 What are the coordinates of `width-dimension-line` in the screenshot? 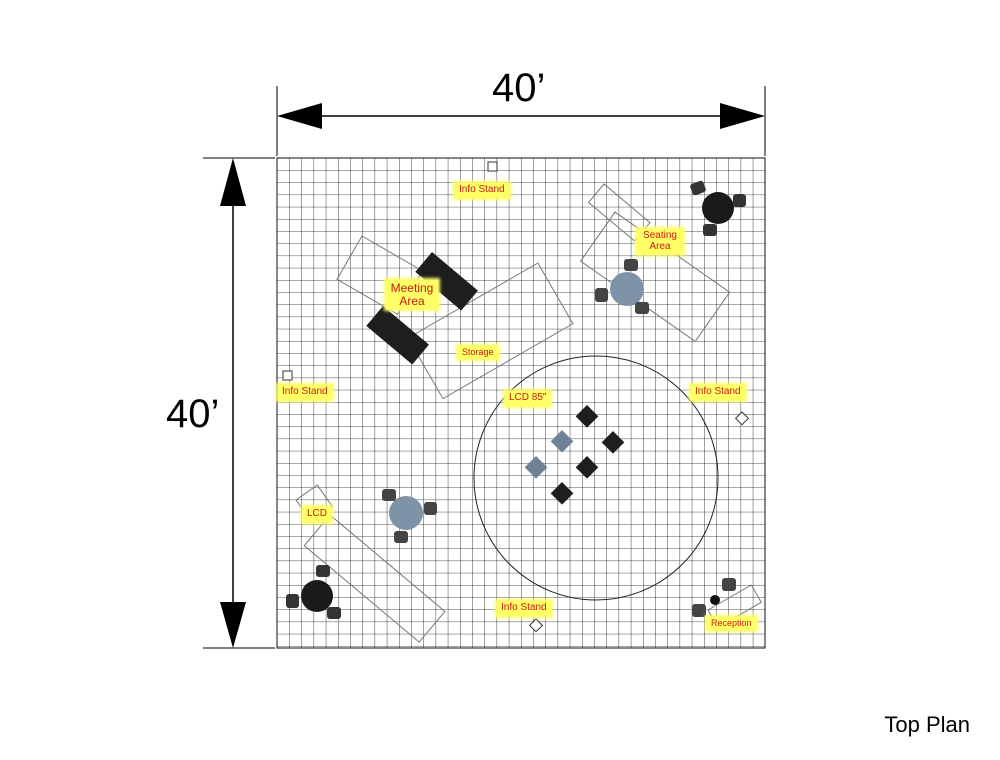 It's located at (521, 121).